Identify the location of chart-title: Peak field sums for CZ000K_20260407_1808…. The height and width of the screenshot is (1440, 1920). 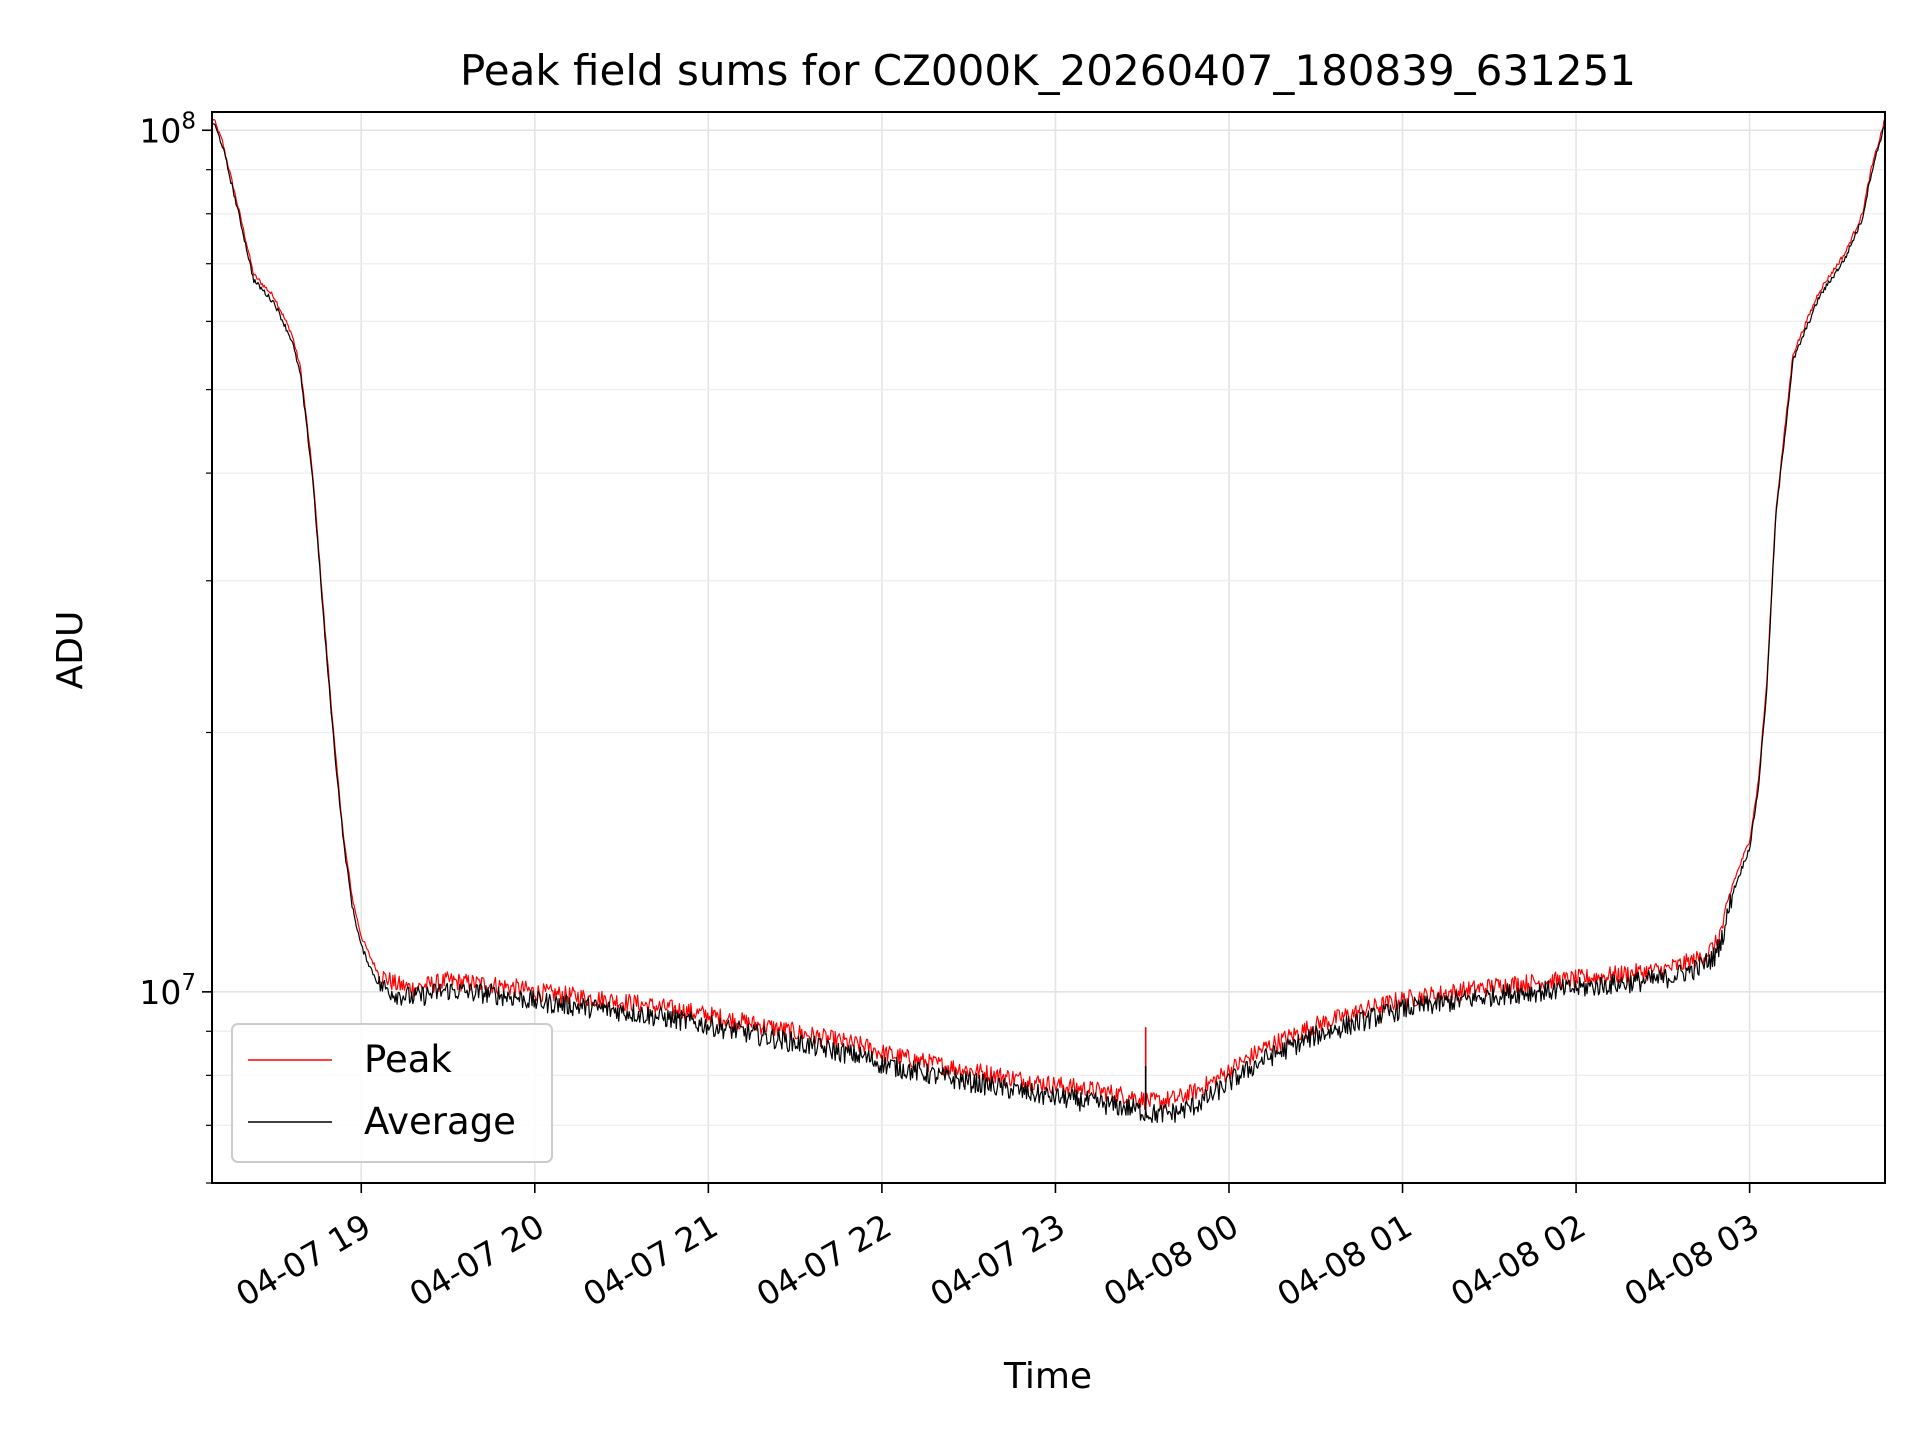
(1048, 70).